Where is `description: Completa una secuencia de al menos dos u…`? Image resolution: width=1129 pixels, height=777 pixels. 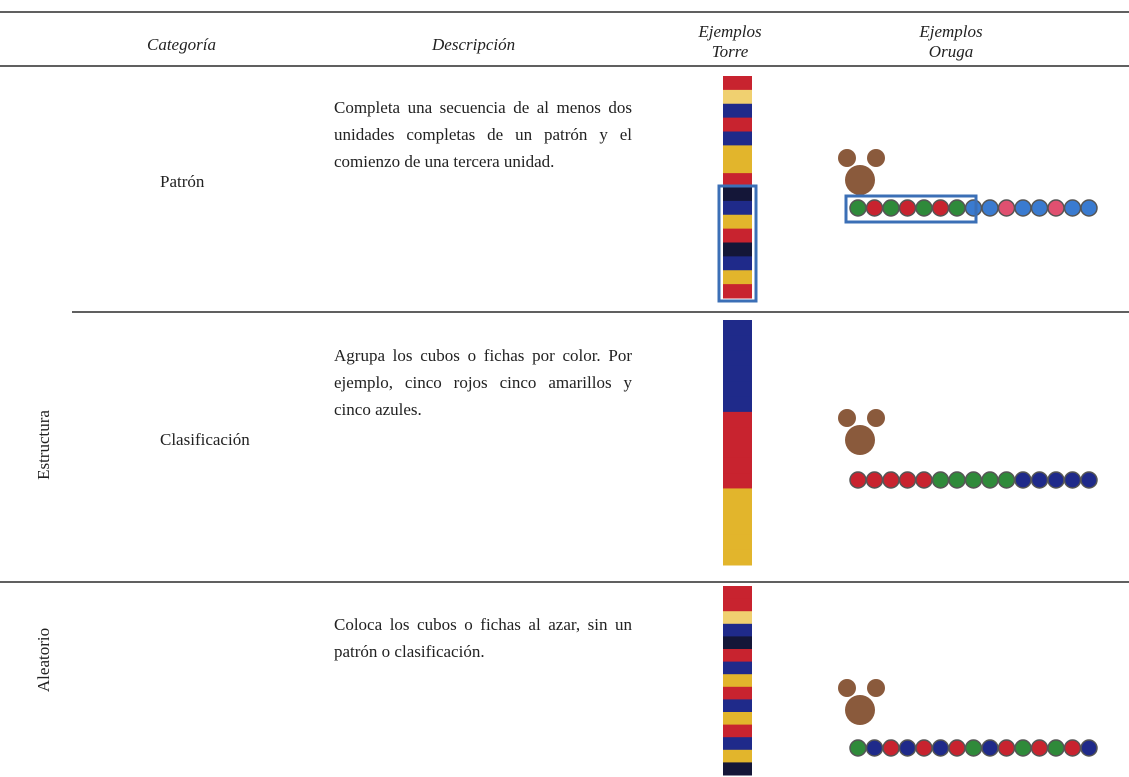 description: Completa una secuencia de al menos dos u… is located at coordinates (483, 134).